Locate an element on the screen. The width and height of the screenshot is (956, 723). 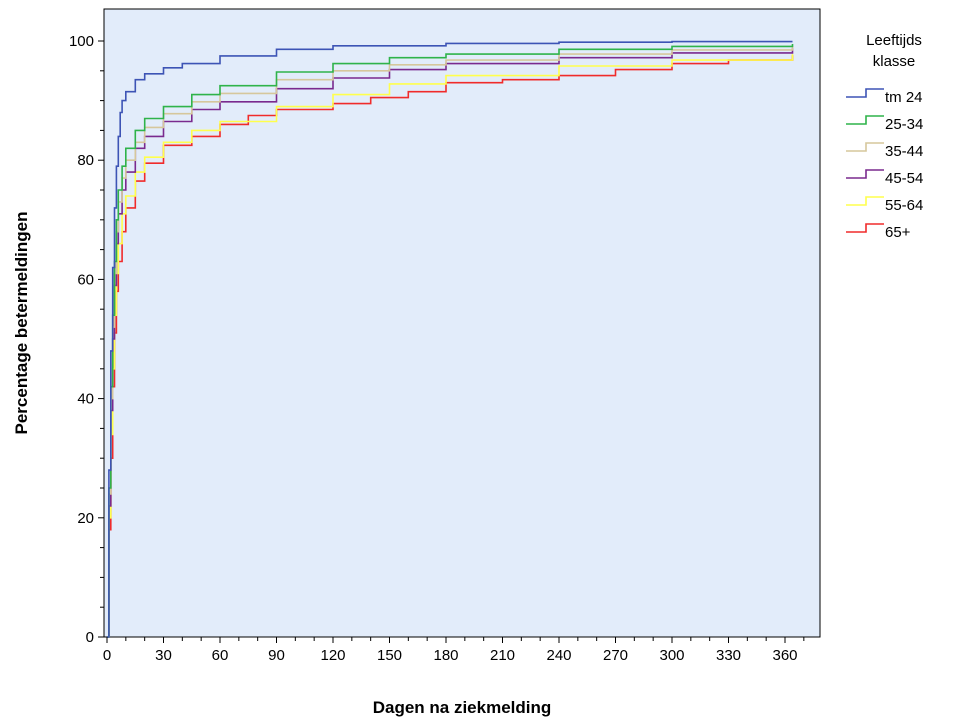
legend-item: 45-54 is located at coordinates (884, 178).